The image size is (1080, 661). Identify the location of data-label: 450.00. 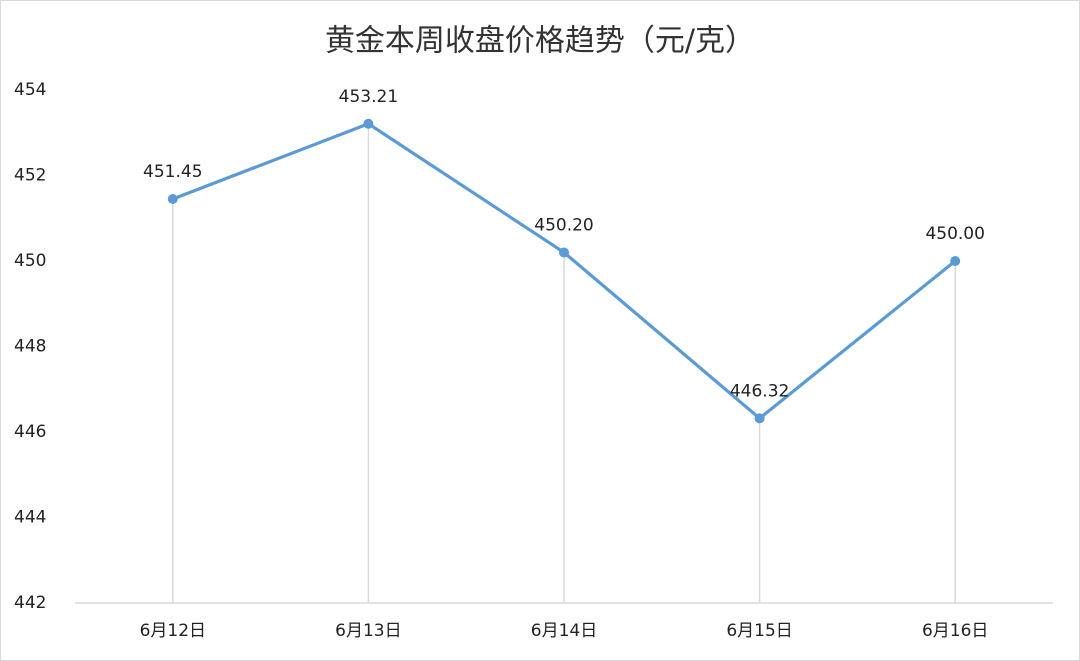
(954, 234).